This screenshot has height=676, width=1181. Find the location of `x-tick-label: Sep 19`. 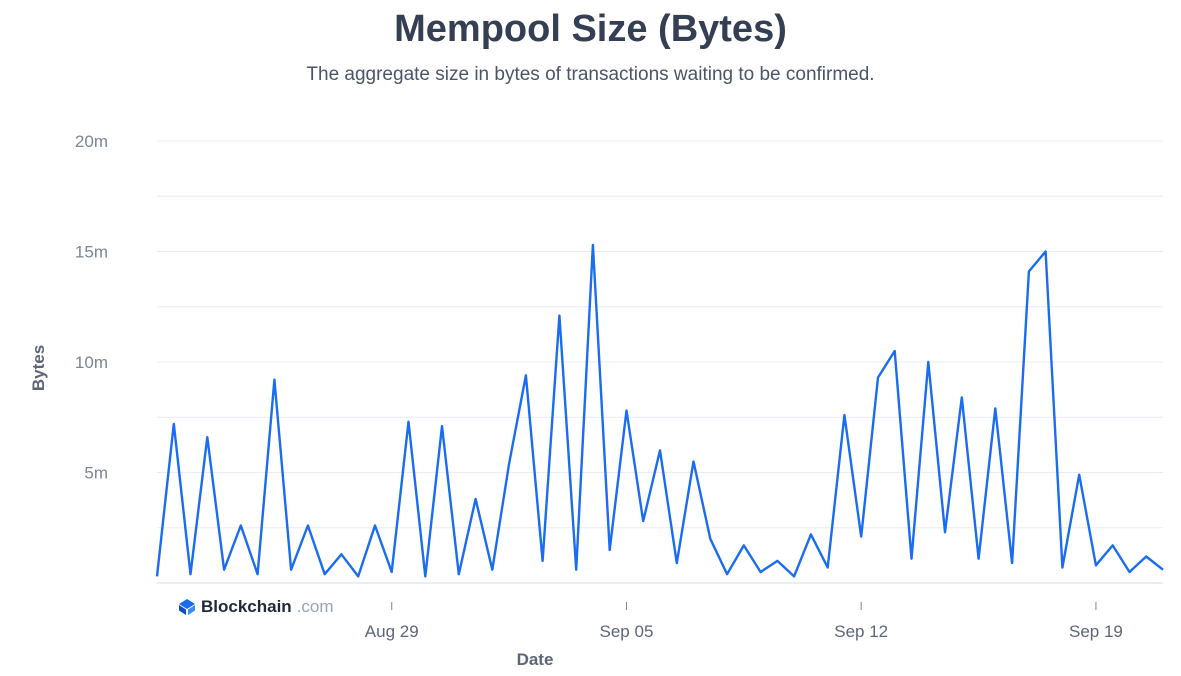

x-tick-label: Sep 19 is located at coordinates (1096, 631).